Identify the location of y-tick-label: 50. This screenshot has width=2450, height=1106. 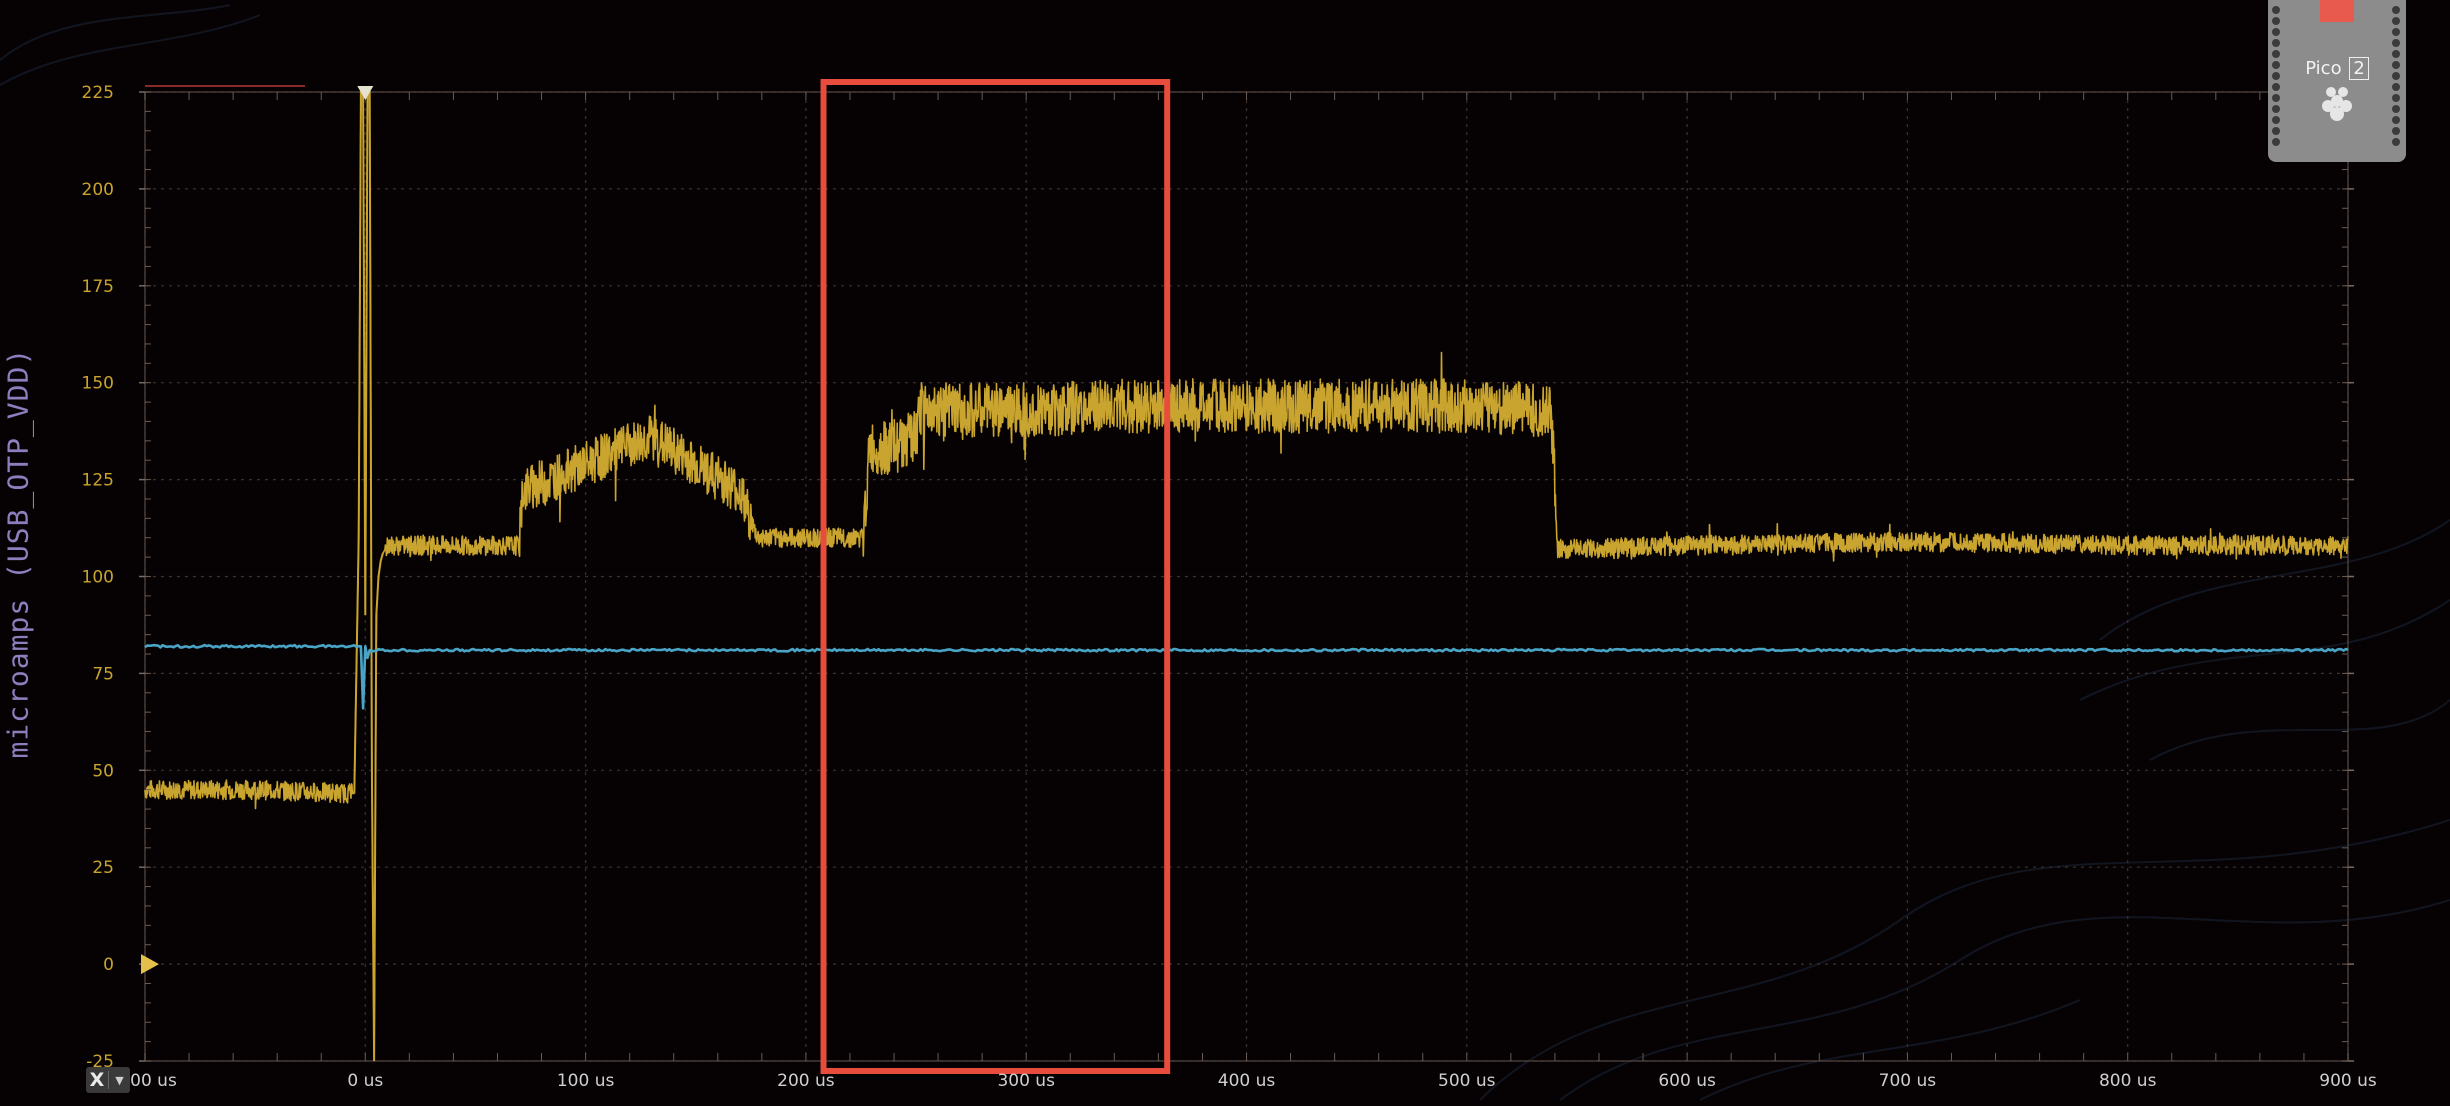
(103, 771).